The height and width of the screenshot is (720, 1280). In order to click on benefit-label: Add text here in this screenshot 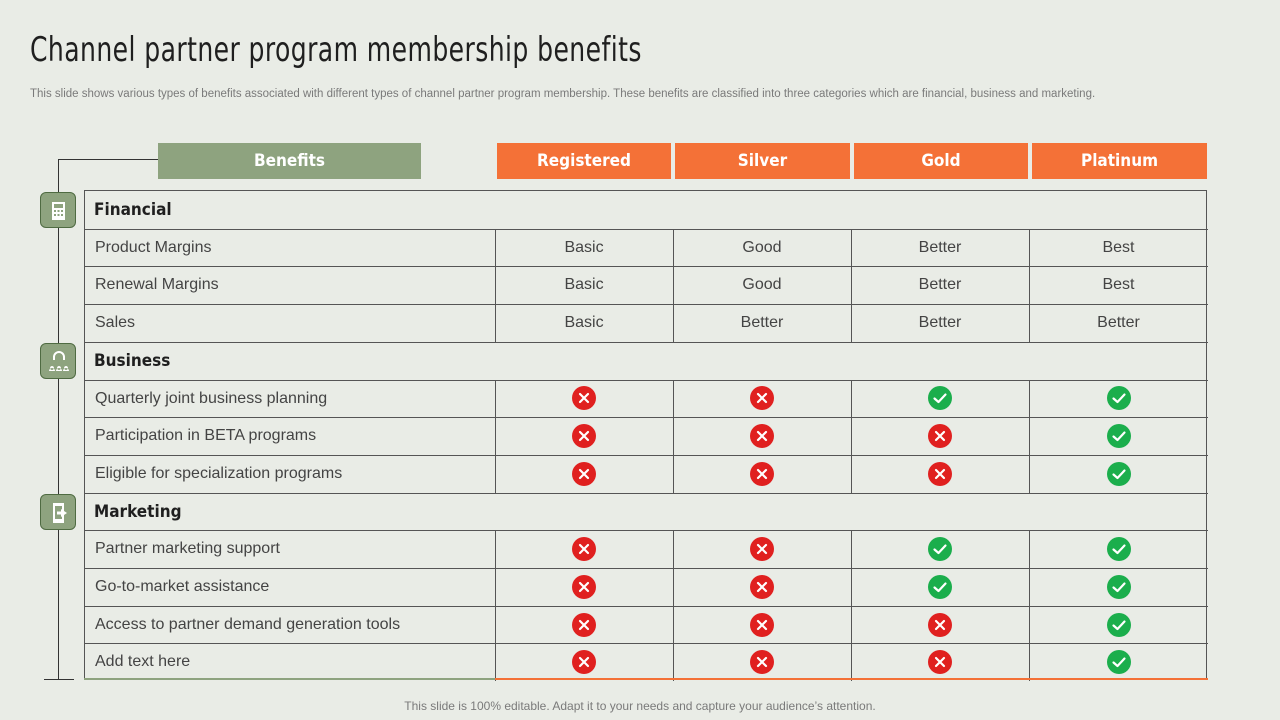, I will do `click(142, 662)`.